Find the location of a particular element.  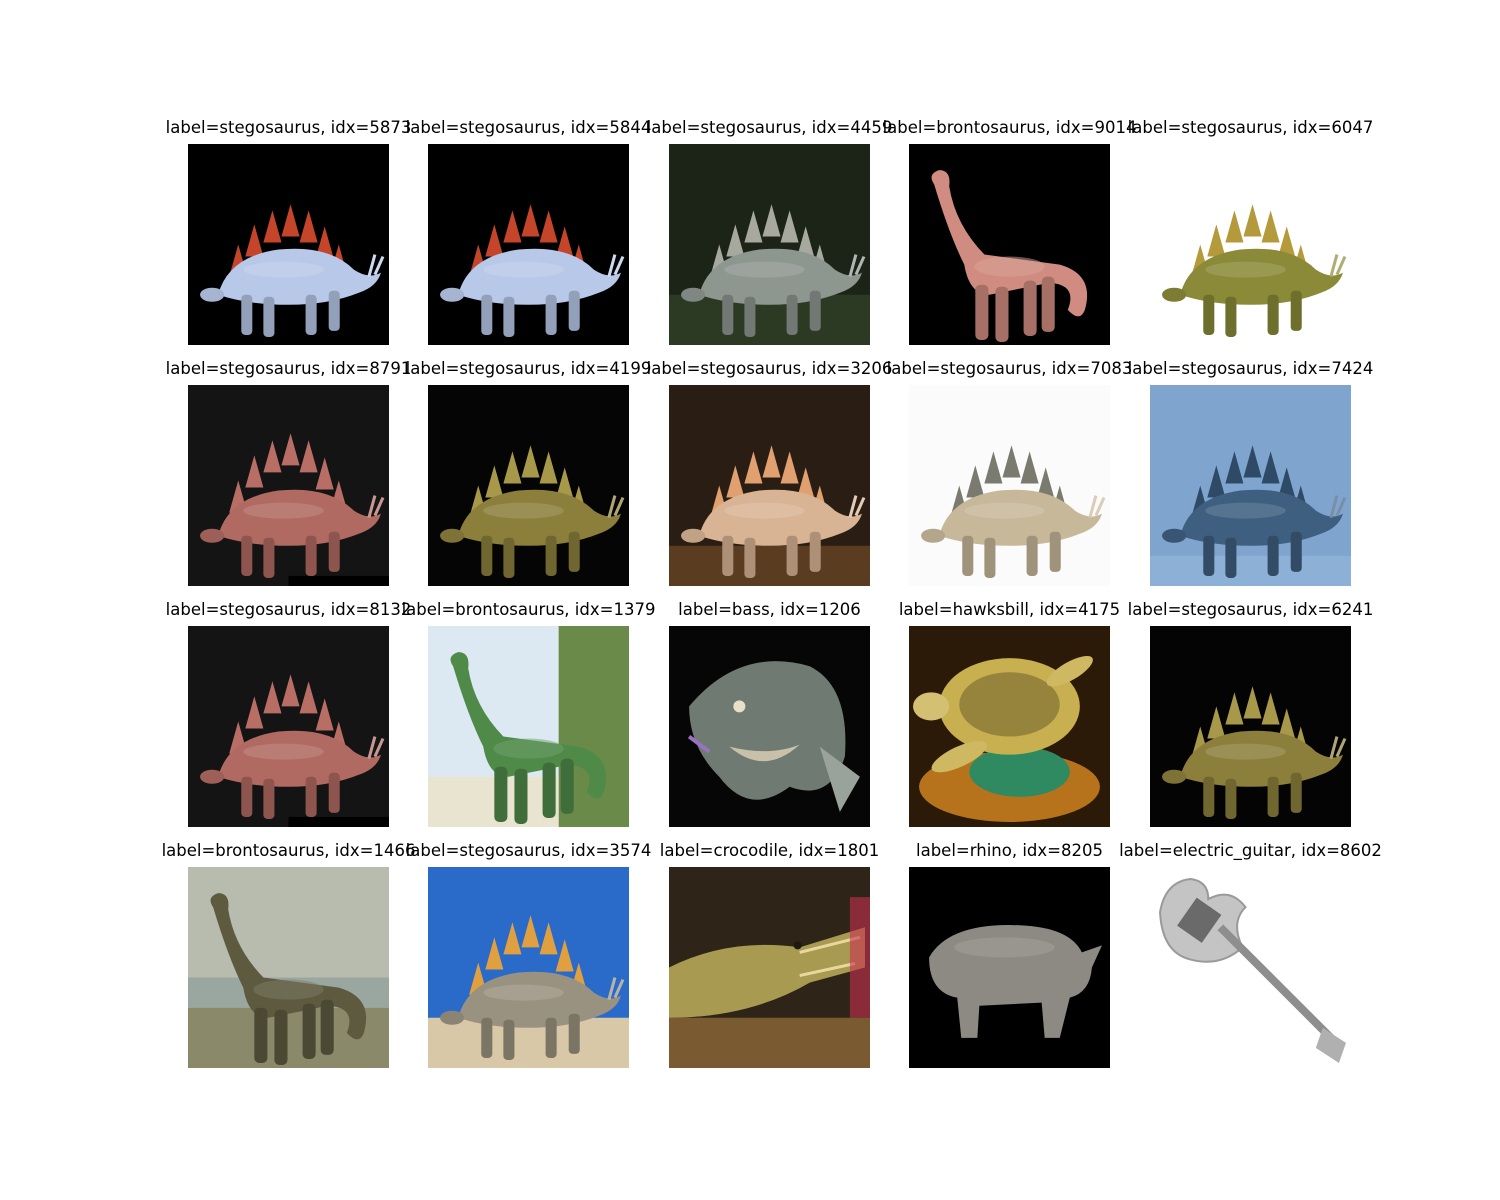

panel: label=electric_guitar, idx=8602 is located at coordinates (1250, 954).